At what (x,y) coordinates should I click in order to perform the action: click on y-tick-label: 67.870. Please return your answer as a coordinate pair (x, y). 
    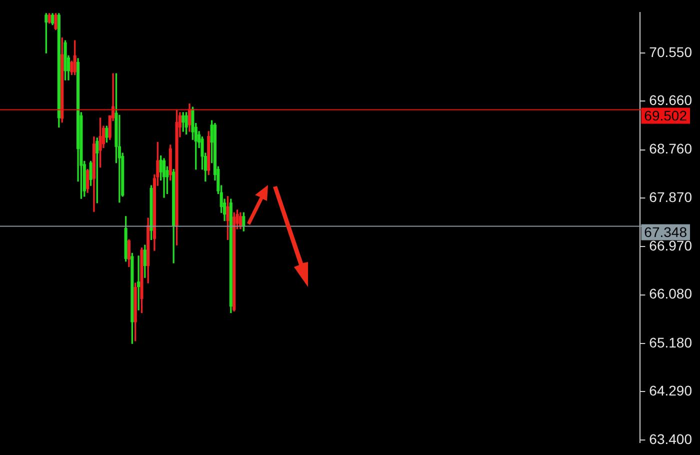
    Looking at the image, I should click on (670, 196).